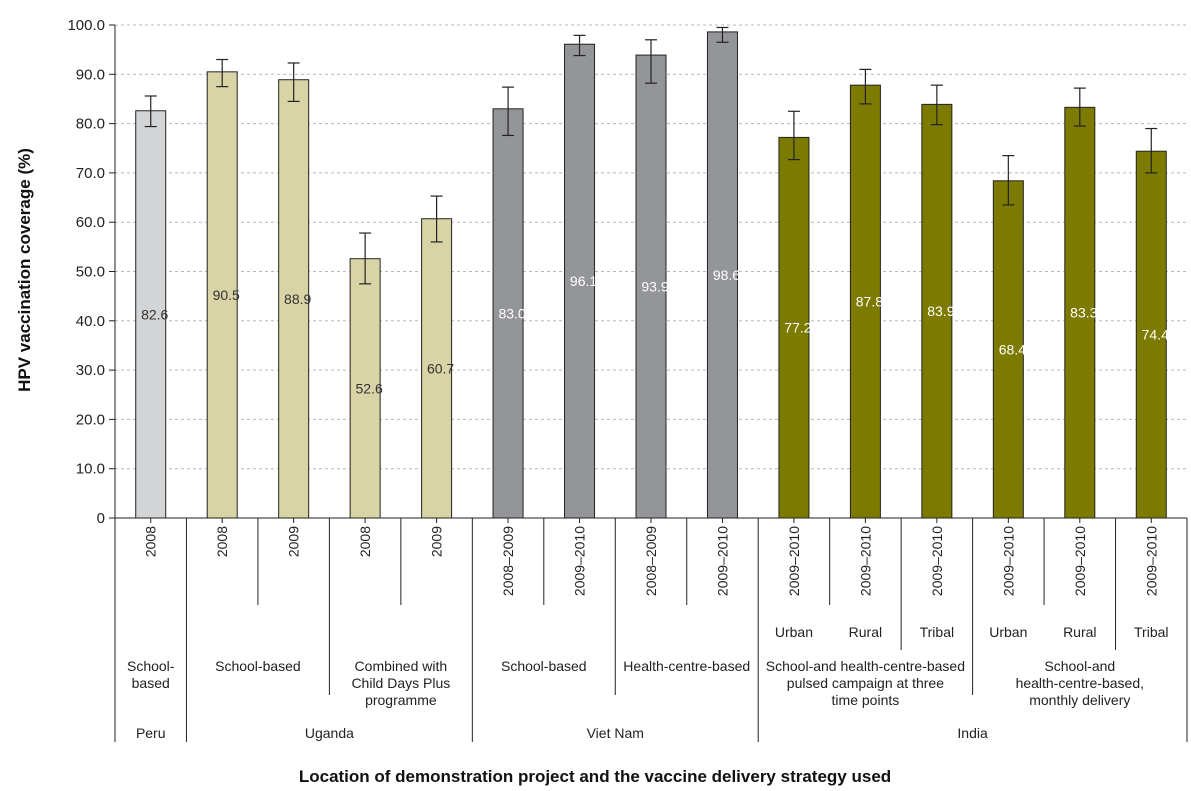 The height and width of the screenshot is (791, 1191). I want to click on y-tick-label: 0, so click(101, 518).